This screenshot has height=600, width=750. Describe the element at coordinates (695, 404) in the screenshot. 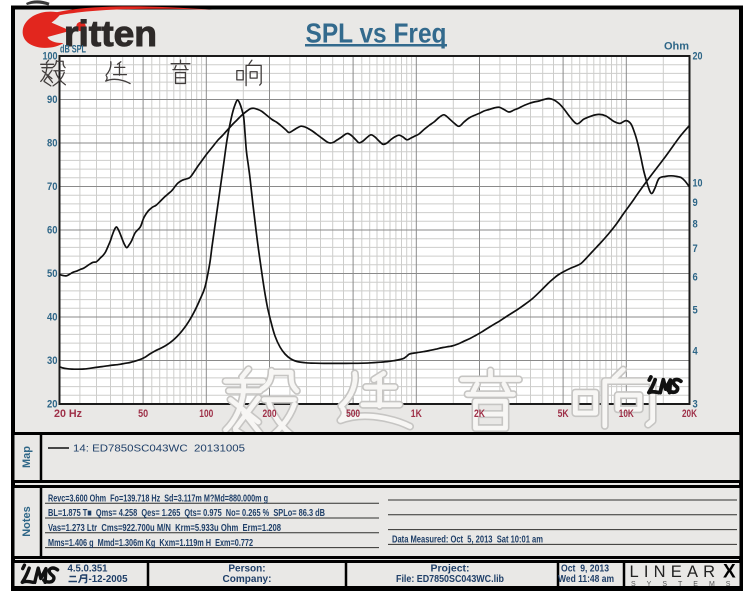

I see `svg-text: 3` at that location.